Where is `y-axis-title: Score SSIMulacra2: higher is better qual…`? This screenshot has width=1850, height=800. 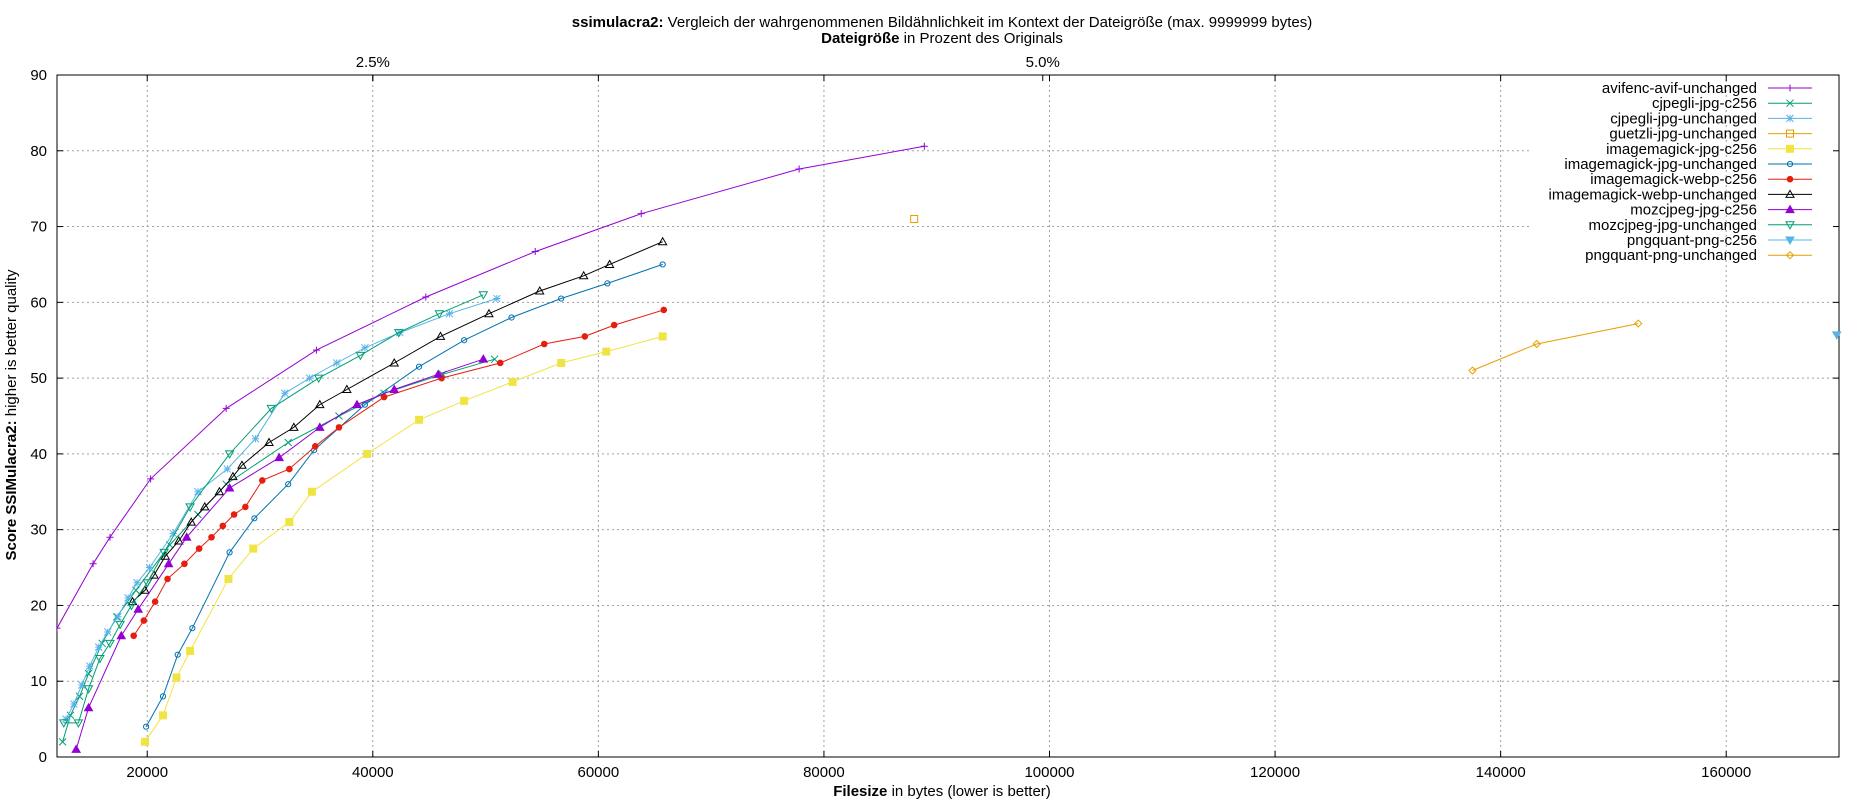 y-axis-title: Score SSIMulacra2: higher is better qual… is located at coordinates (11, 414).